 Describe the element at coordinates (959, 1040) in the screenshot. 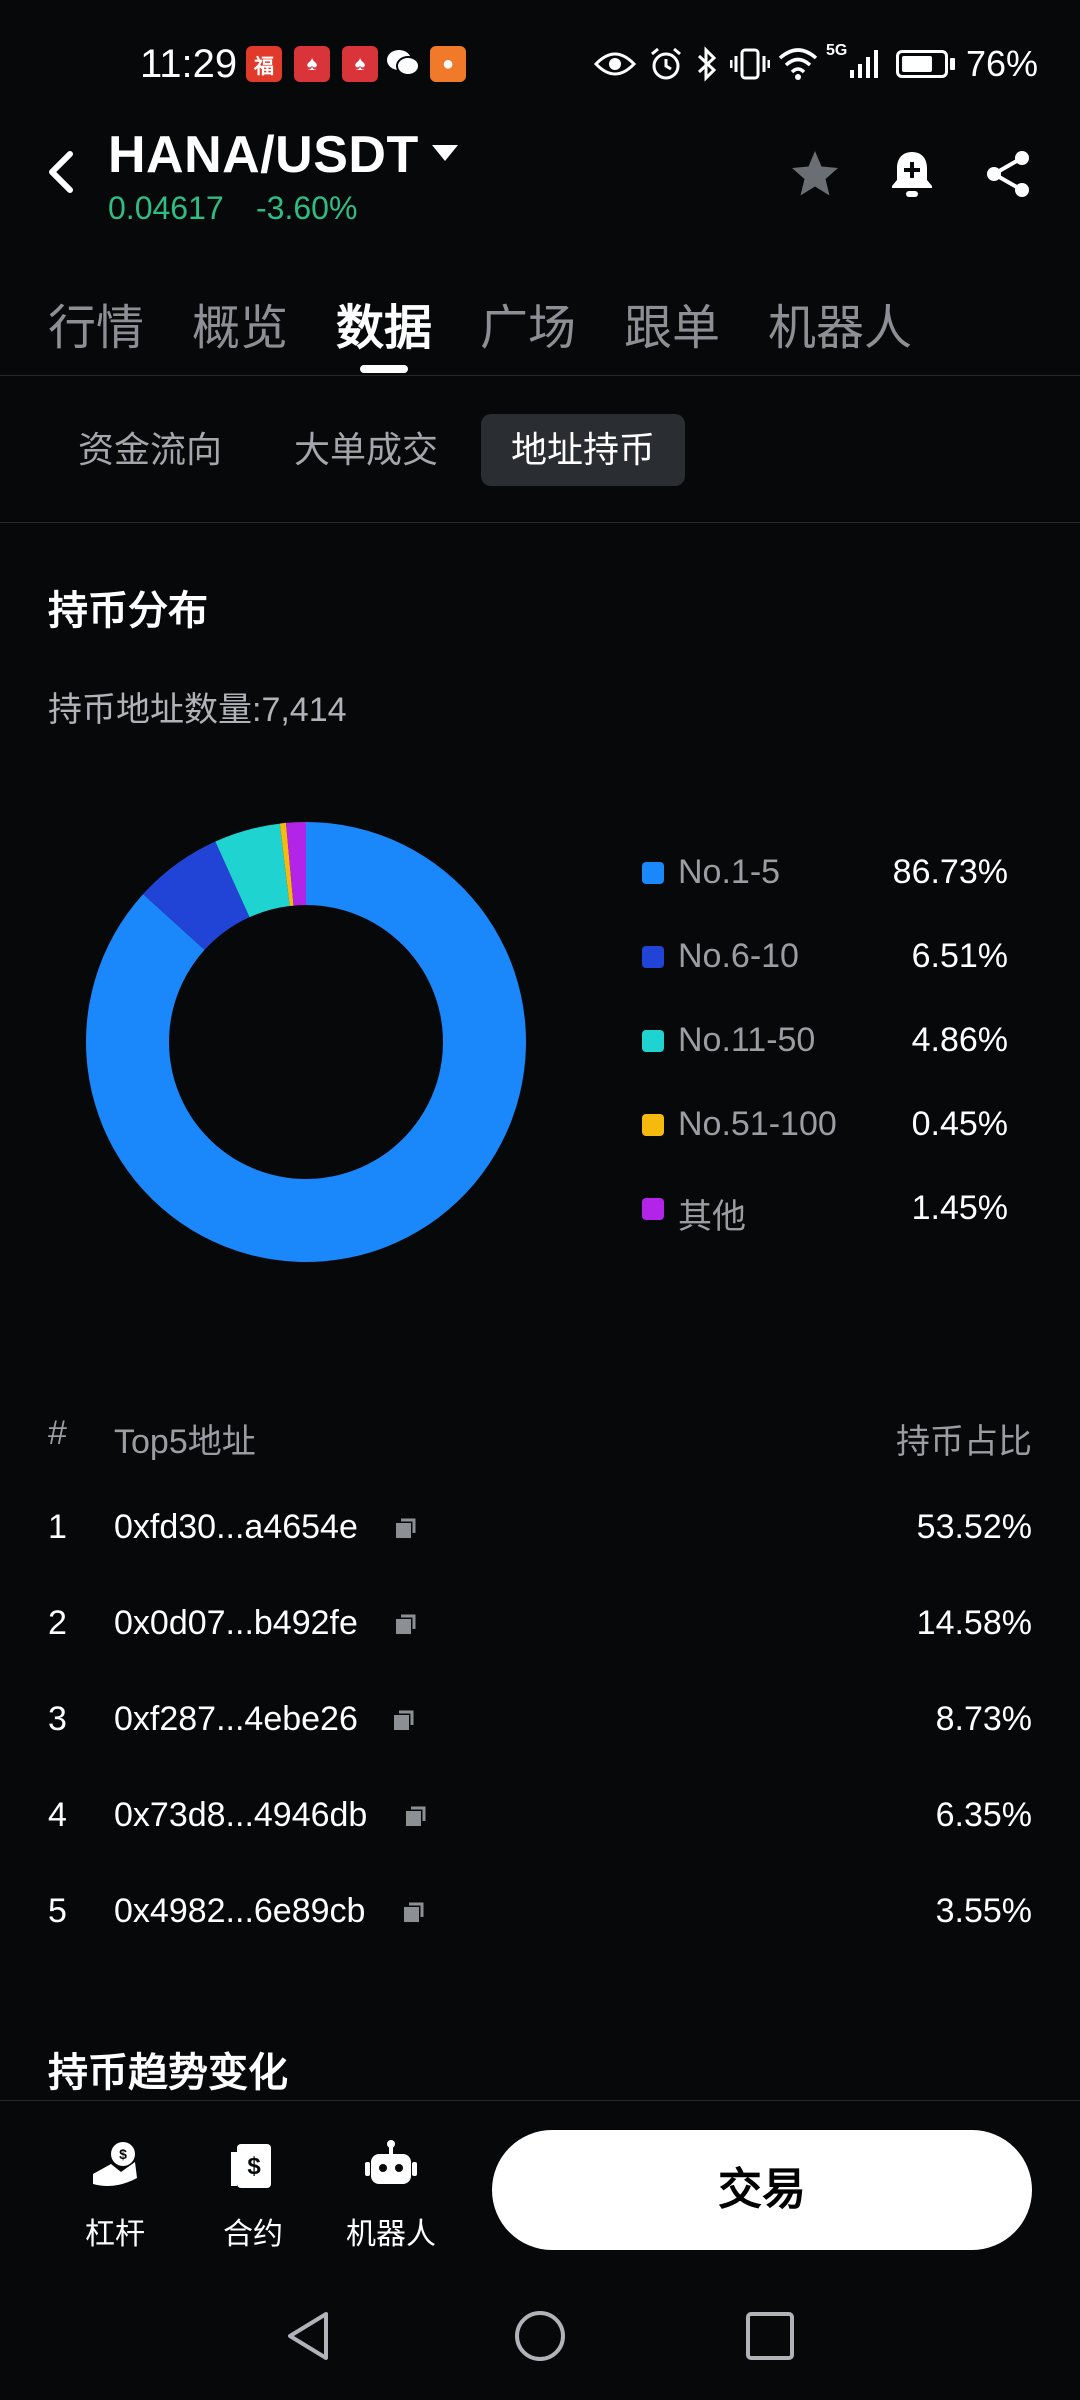

I see `legend-value: 4.86%` at that location.